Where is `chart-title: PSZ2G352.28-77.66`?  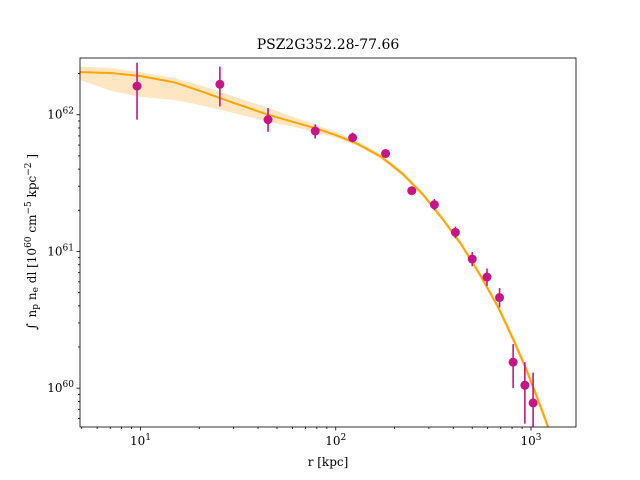 chart-title: PSZ2G352.28-77.66 is located at coordinates (328, 45).